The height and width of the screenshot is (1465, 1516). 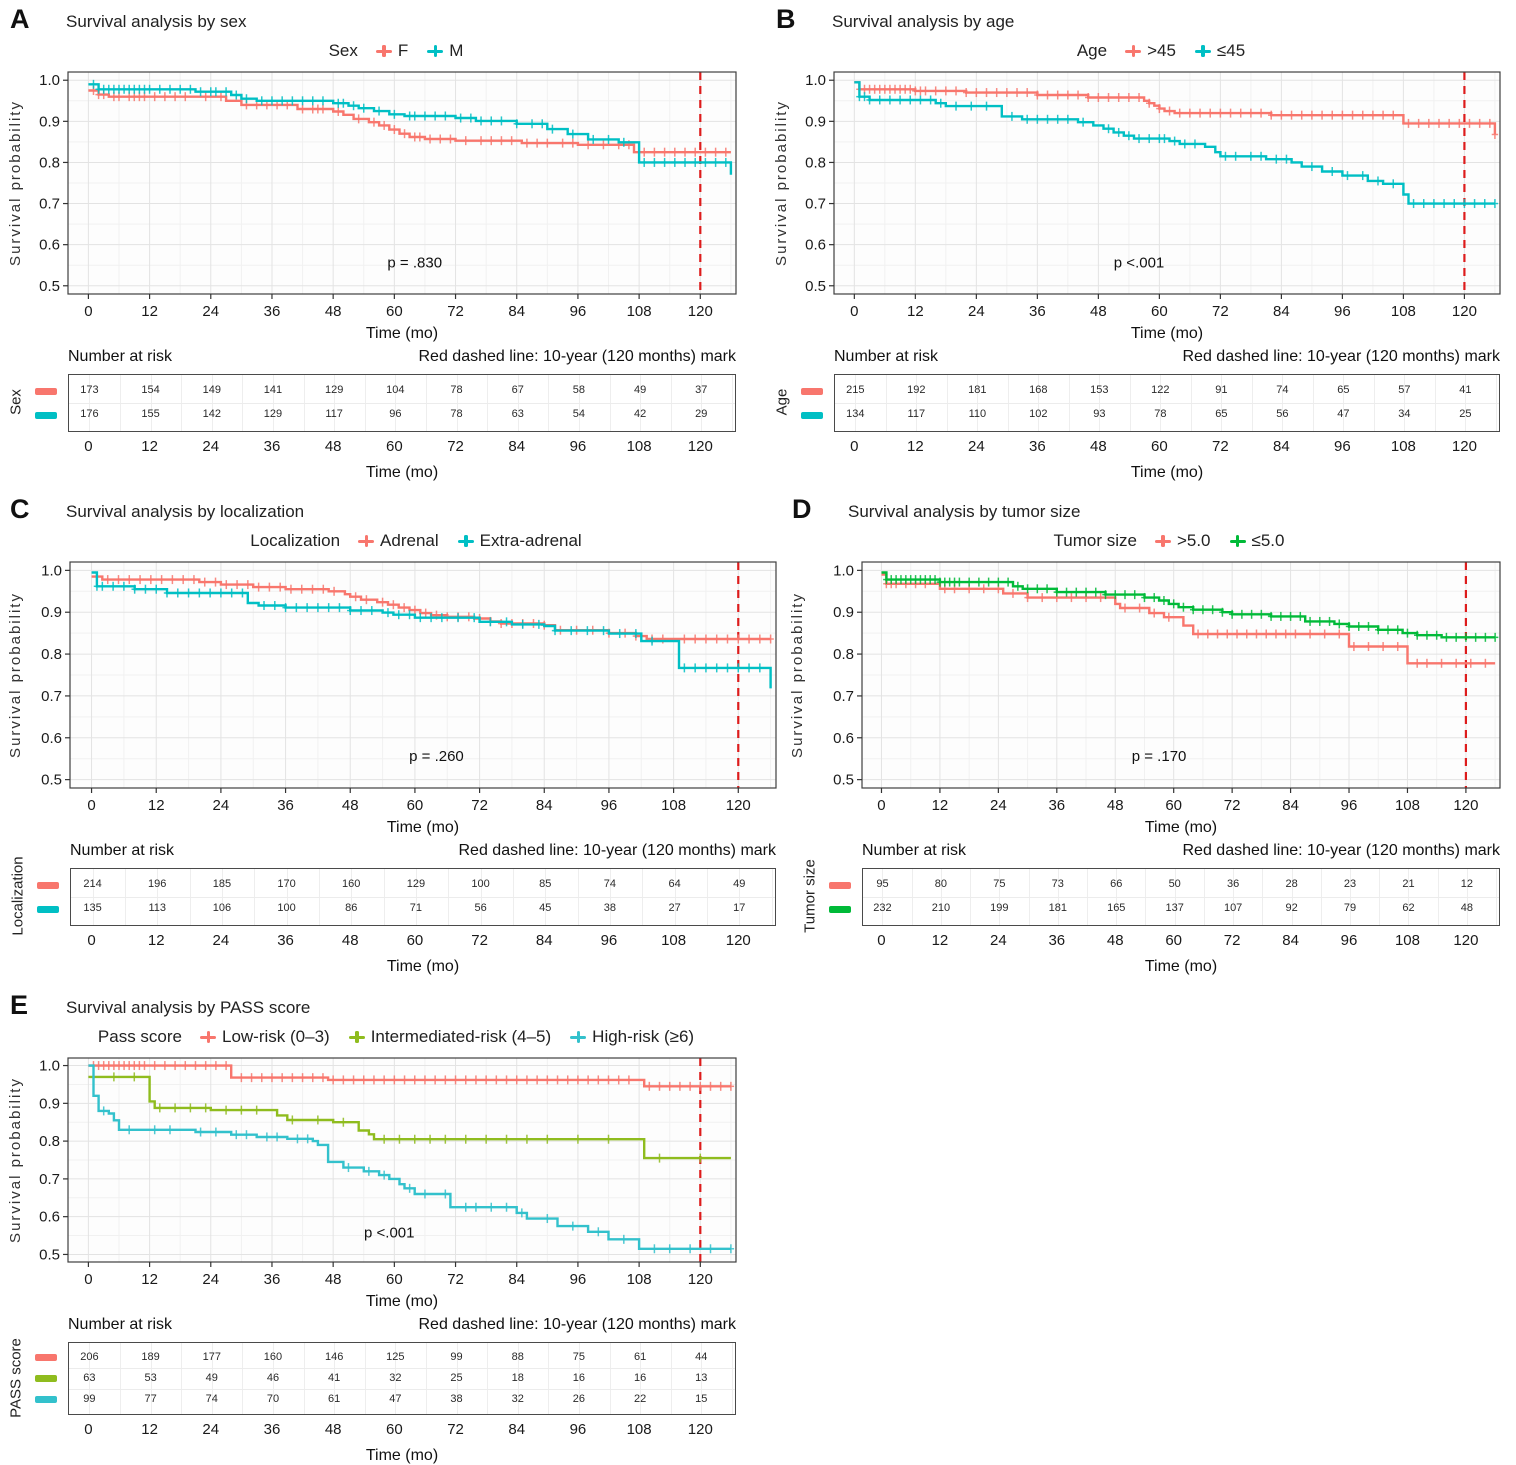 I want to click on risk-count: 214, so click(x=92, y=884).